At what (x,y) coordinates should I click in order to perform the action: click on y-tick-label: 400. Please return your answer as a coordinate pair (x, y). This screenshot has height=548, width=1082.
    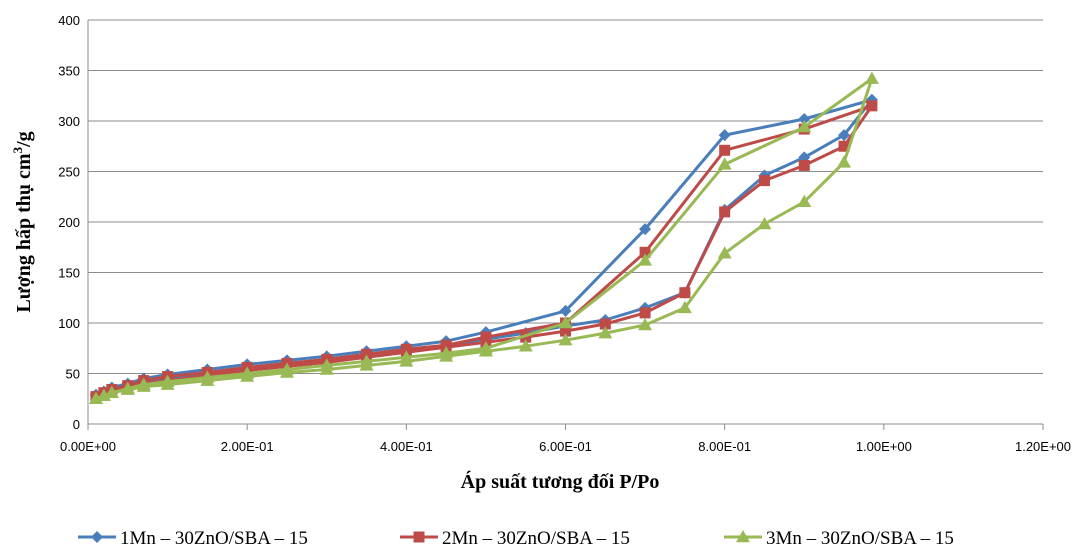
    Looking at the image, I should click on (69, 20).